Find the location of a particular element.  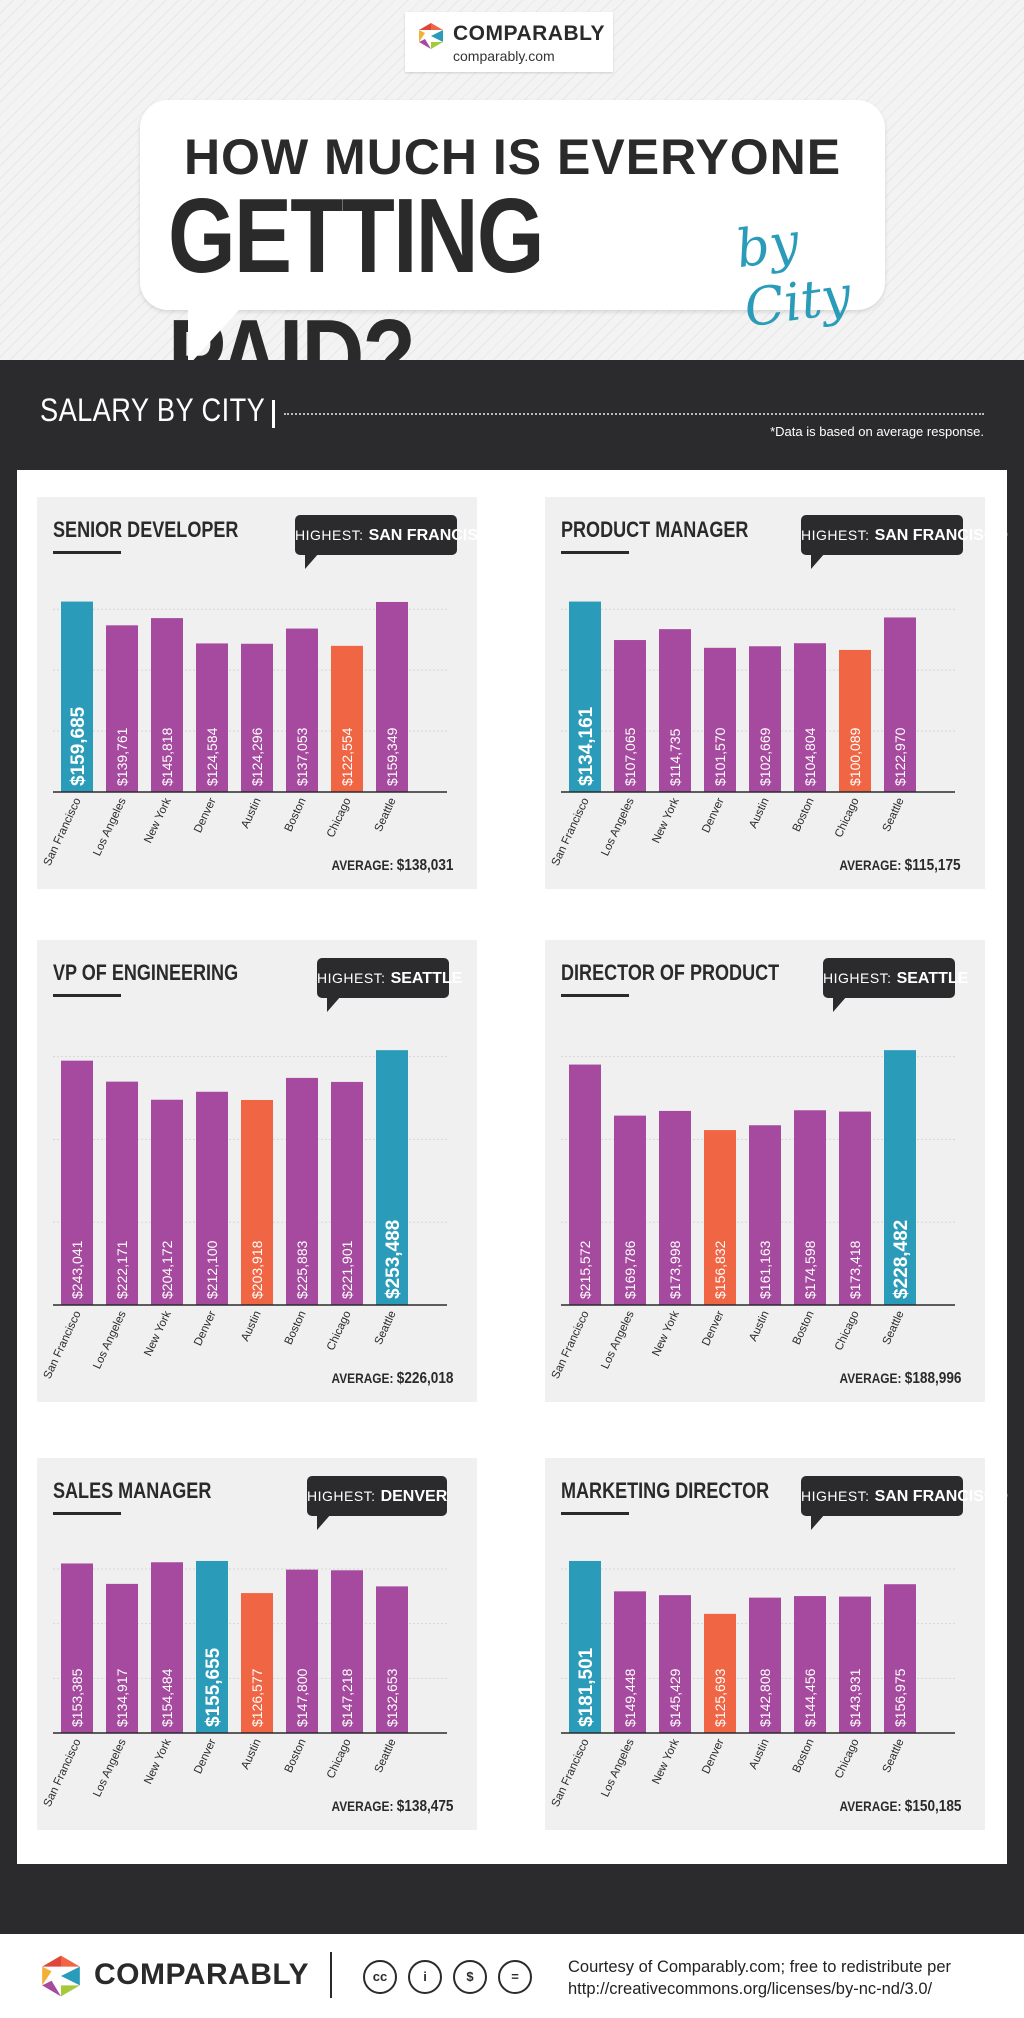

average-value: AVERAGE: $226,018 is located at coordinates (392, 1379).